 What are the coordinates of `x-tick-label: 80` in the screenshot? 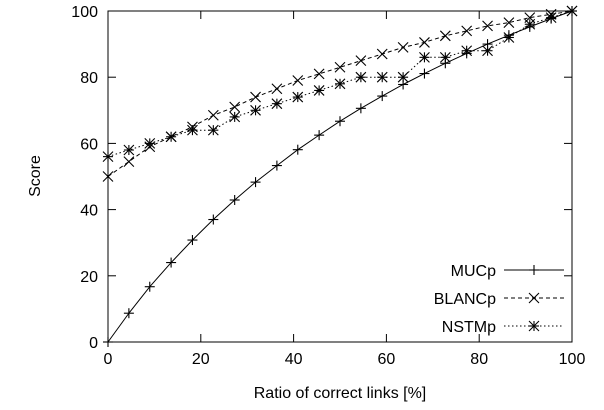 It's located at (479, 359).